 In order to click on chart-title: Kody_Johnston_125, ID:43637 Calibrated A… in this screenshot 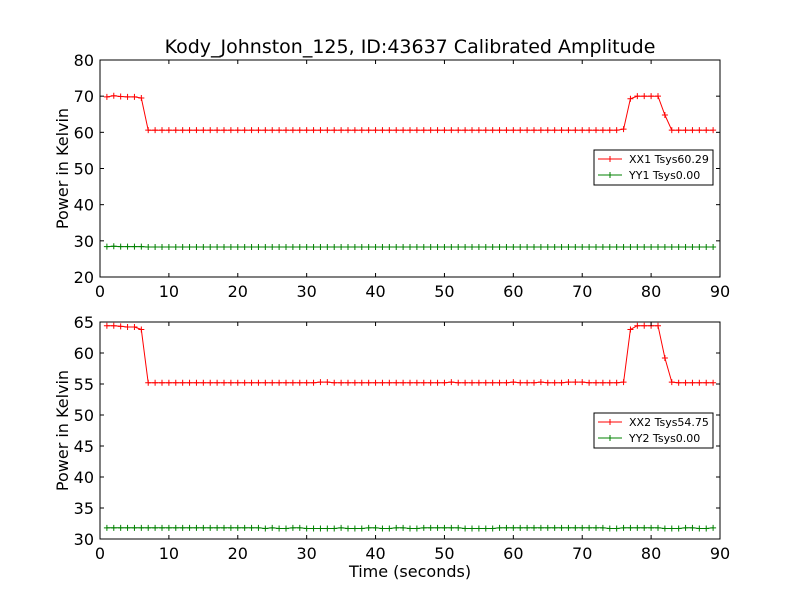, I will do `click(410, 47)`.